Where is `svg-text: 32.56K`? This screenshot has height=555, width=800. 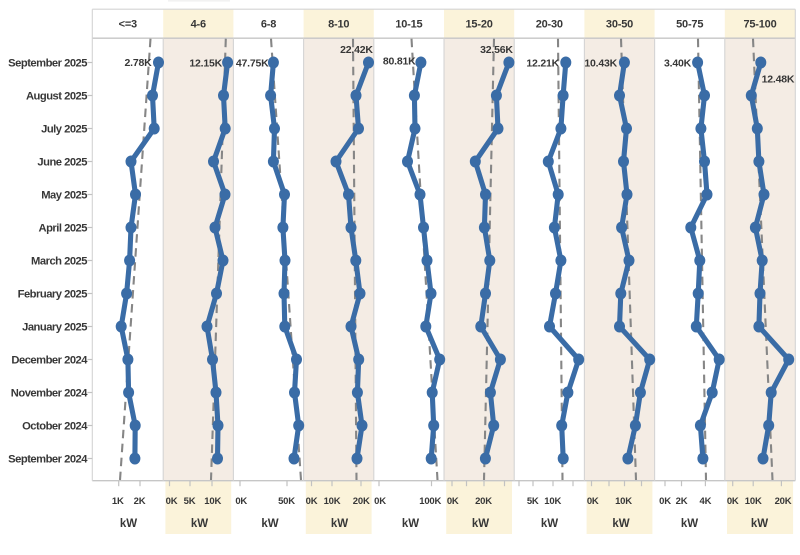 svg-text: 32.56K is located at coordinates (496, 50).